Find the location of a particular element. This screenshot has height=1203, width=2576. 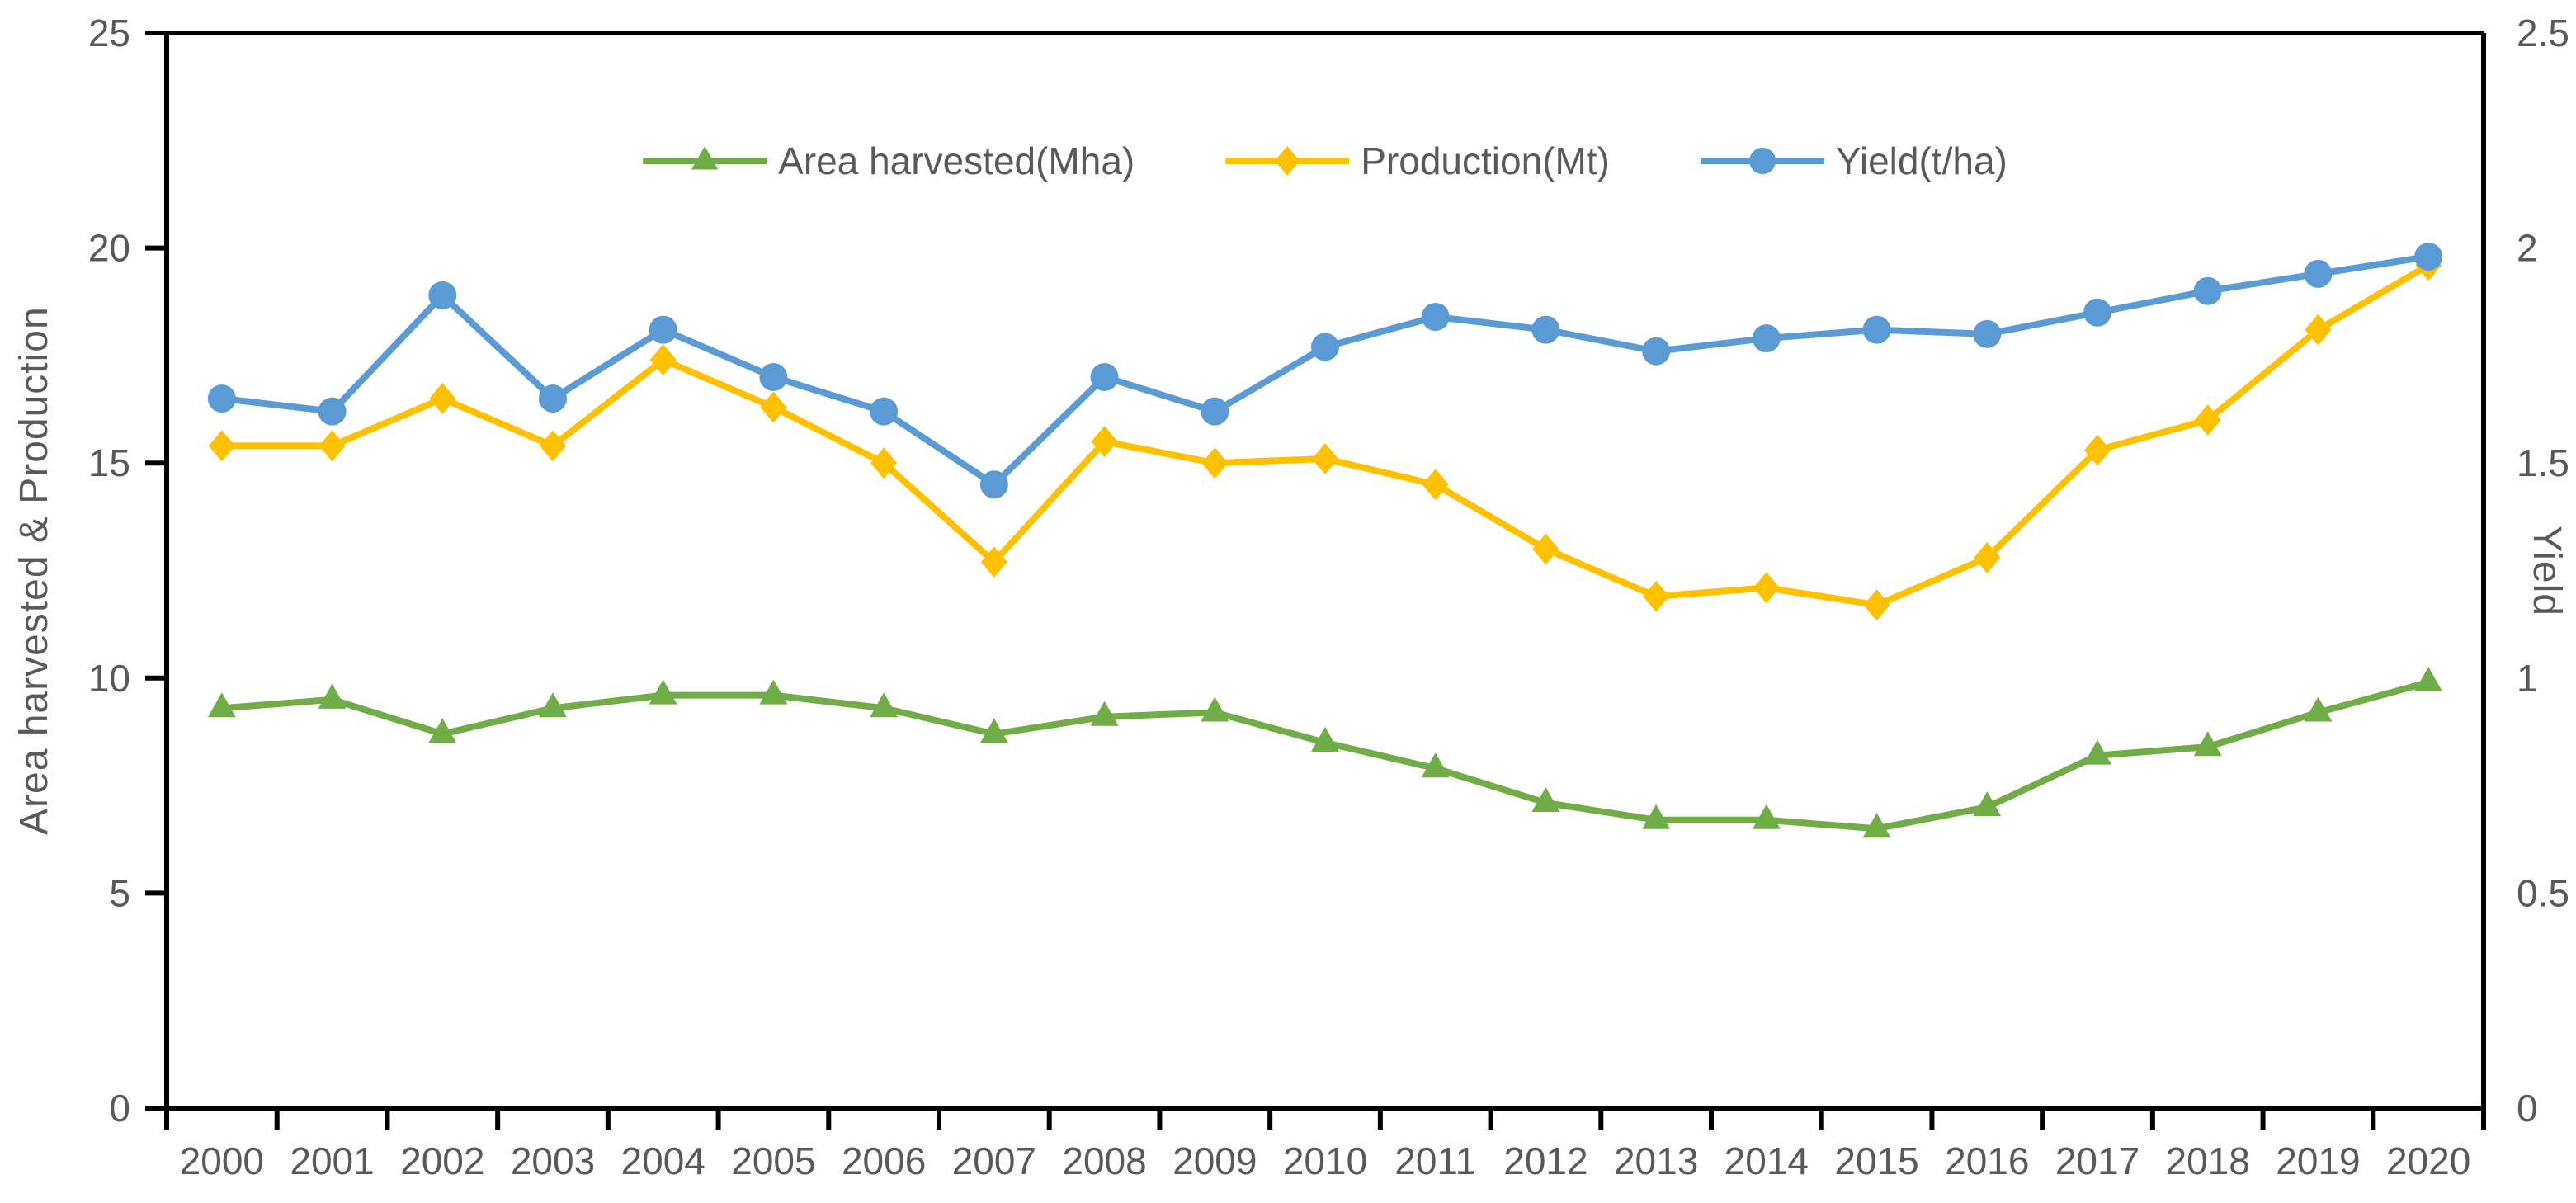

x-axis-tick-label: 2005 is located at coordinates (773, 1160).